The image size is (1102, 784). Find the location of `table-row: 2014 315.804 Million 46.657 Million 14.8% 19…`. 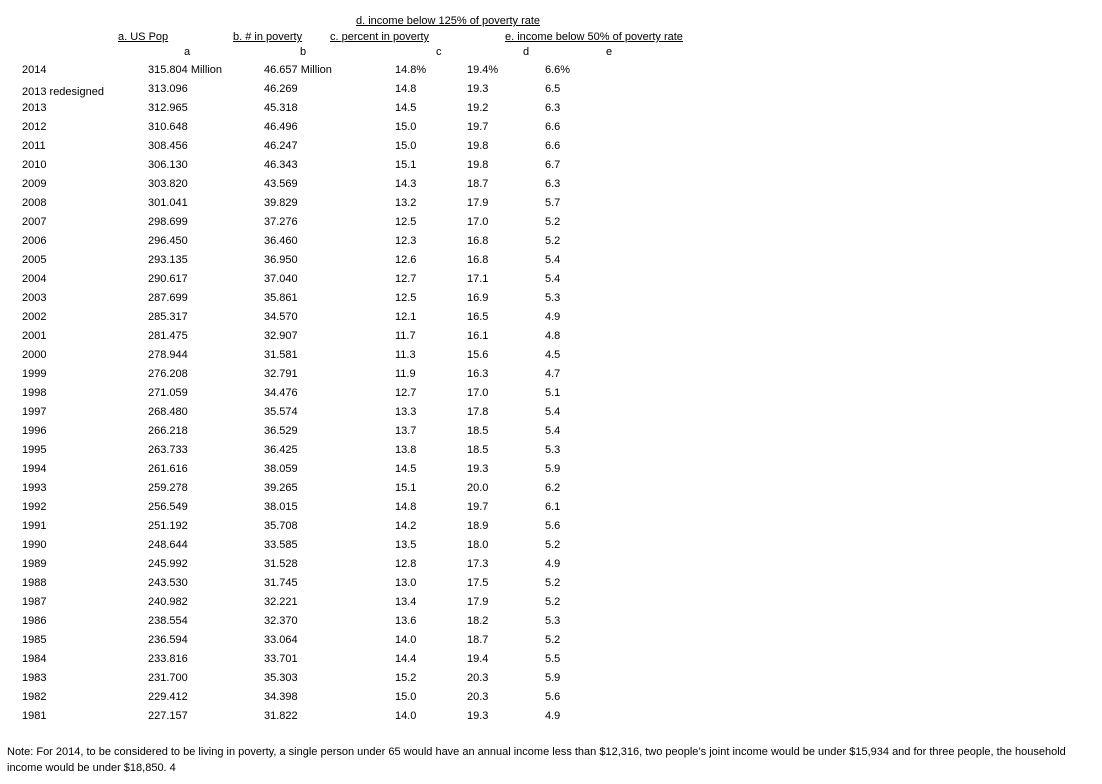

table-row: 2014 315.804 Million 46.657 Million 14.8% 19… is located at coordinates (551, 73).